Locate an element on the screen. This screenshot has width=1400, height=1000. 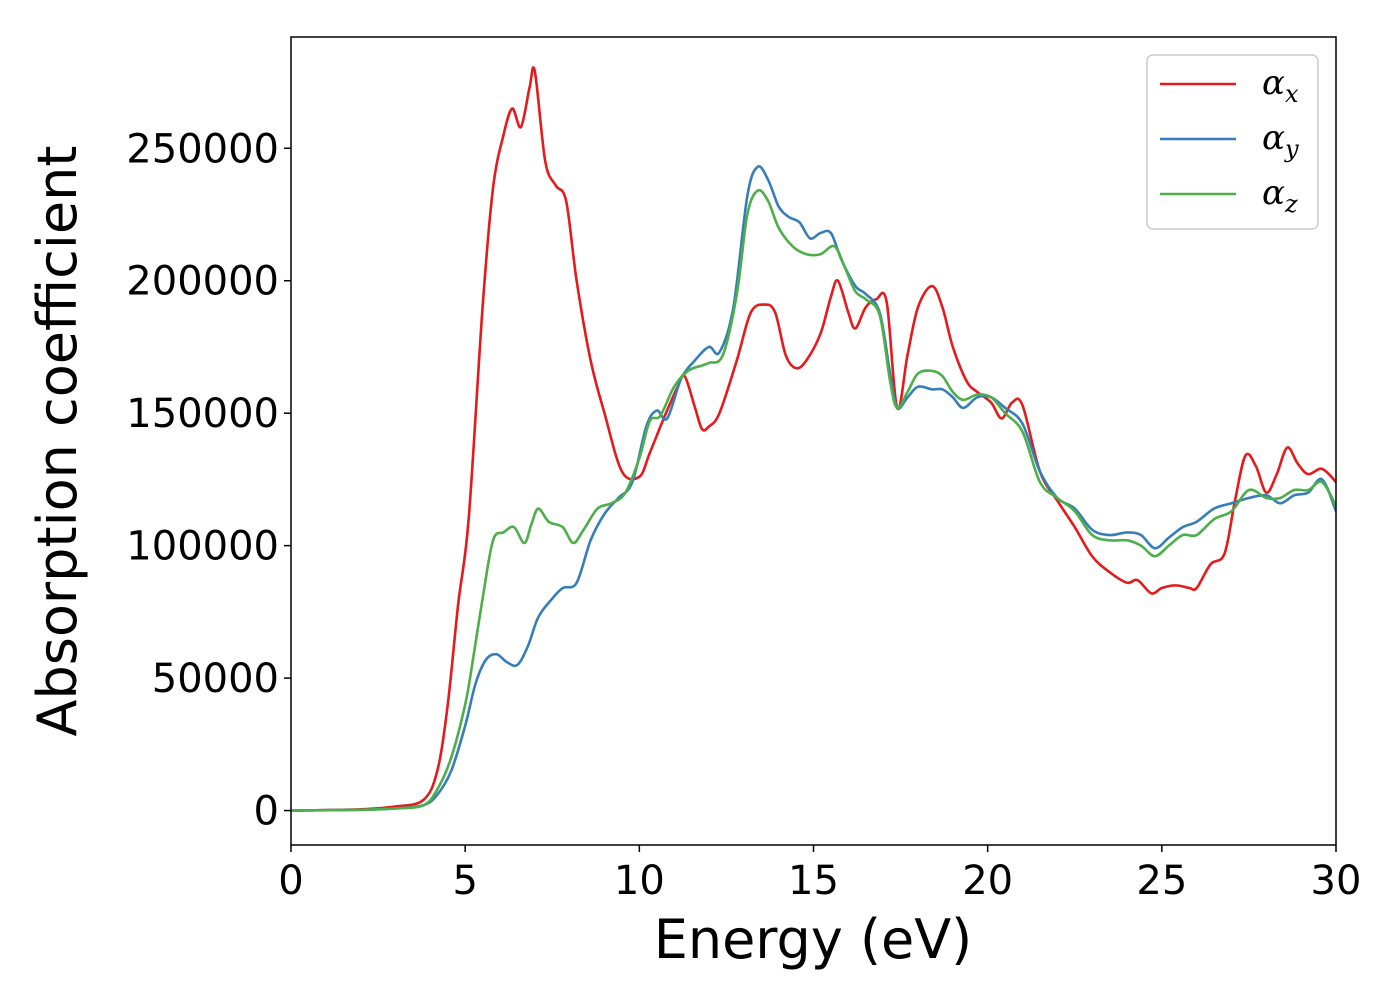
y-tick-label: 150000 is located at coordinates (202, 414).